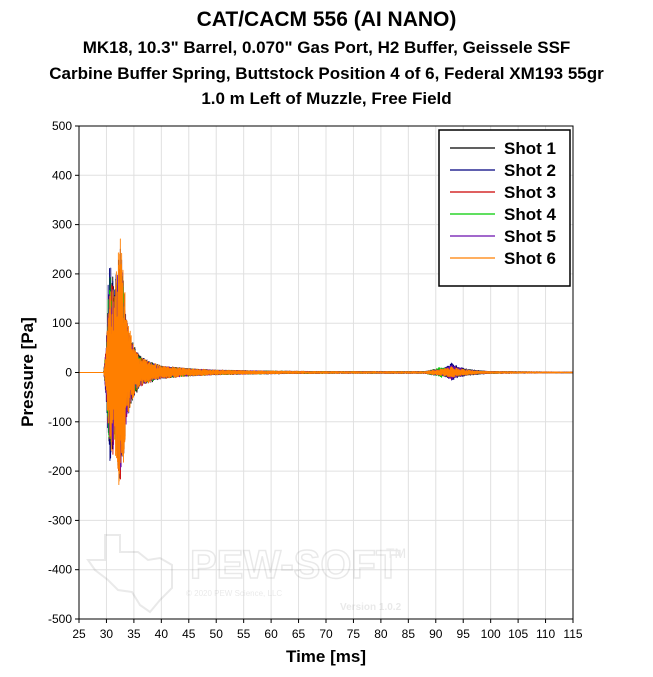  I want to click on x-tick-label: 90, so click(436, 634).